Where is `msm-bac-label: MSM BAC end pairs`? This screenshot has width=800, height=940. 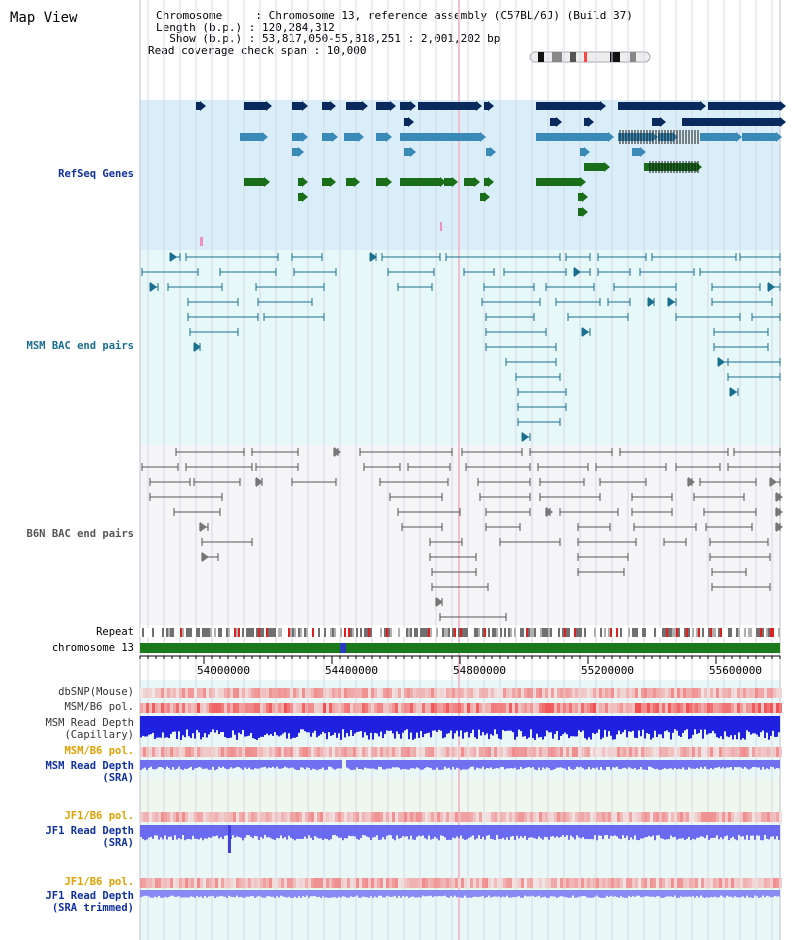 msm-bac-label: MSM BAC end pairs is located at coordinates (80, 346).